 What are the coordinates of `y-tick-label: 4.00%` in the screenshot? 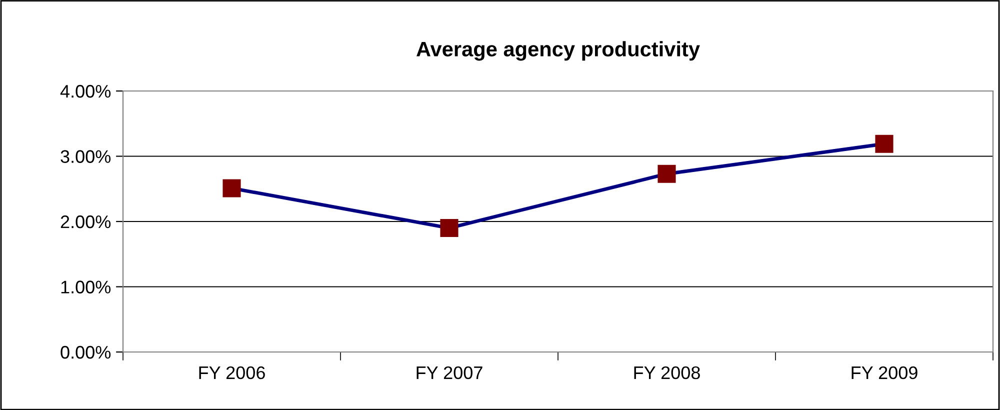 It's located at (85, 91).